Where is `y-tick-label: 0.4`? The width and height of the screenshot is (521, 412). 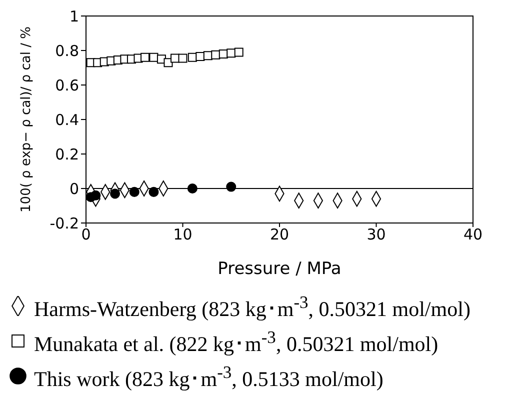 y-tick-label: 0.4 is located at coordinates (67, 119).